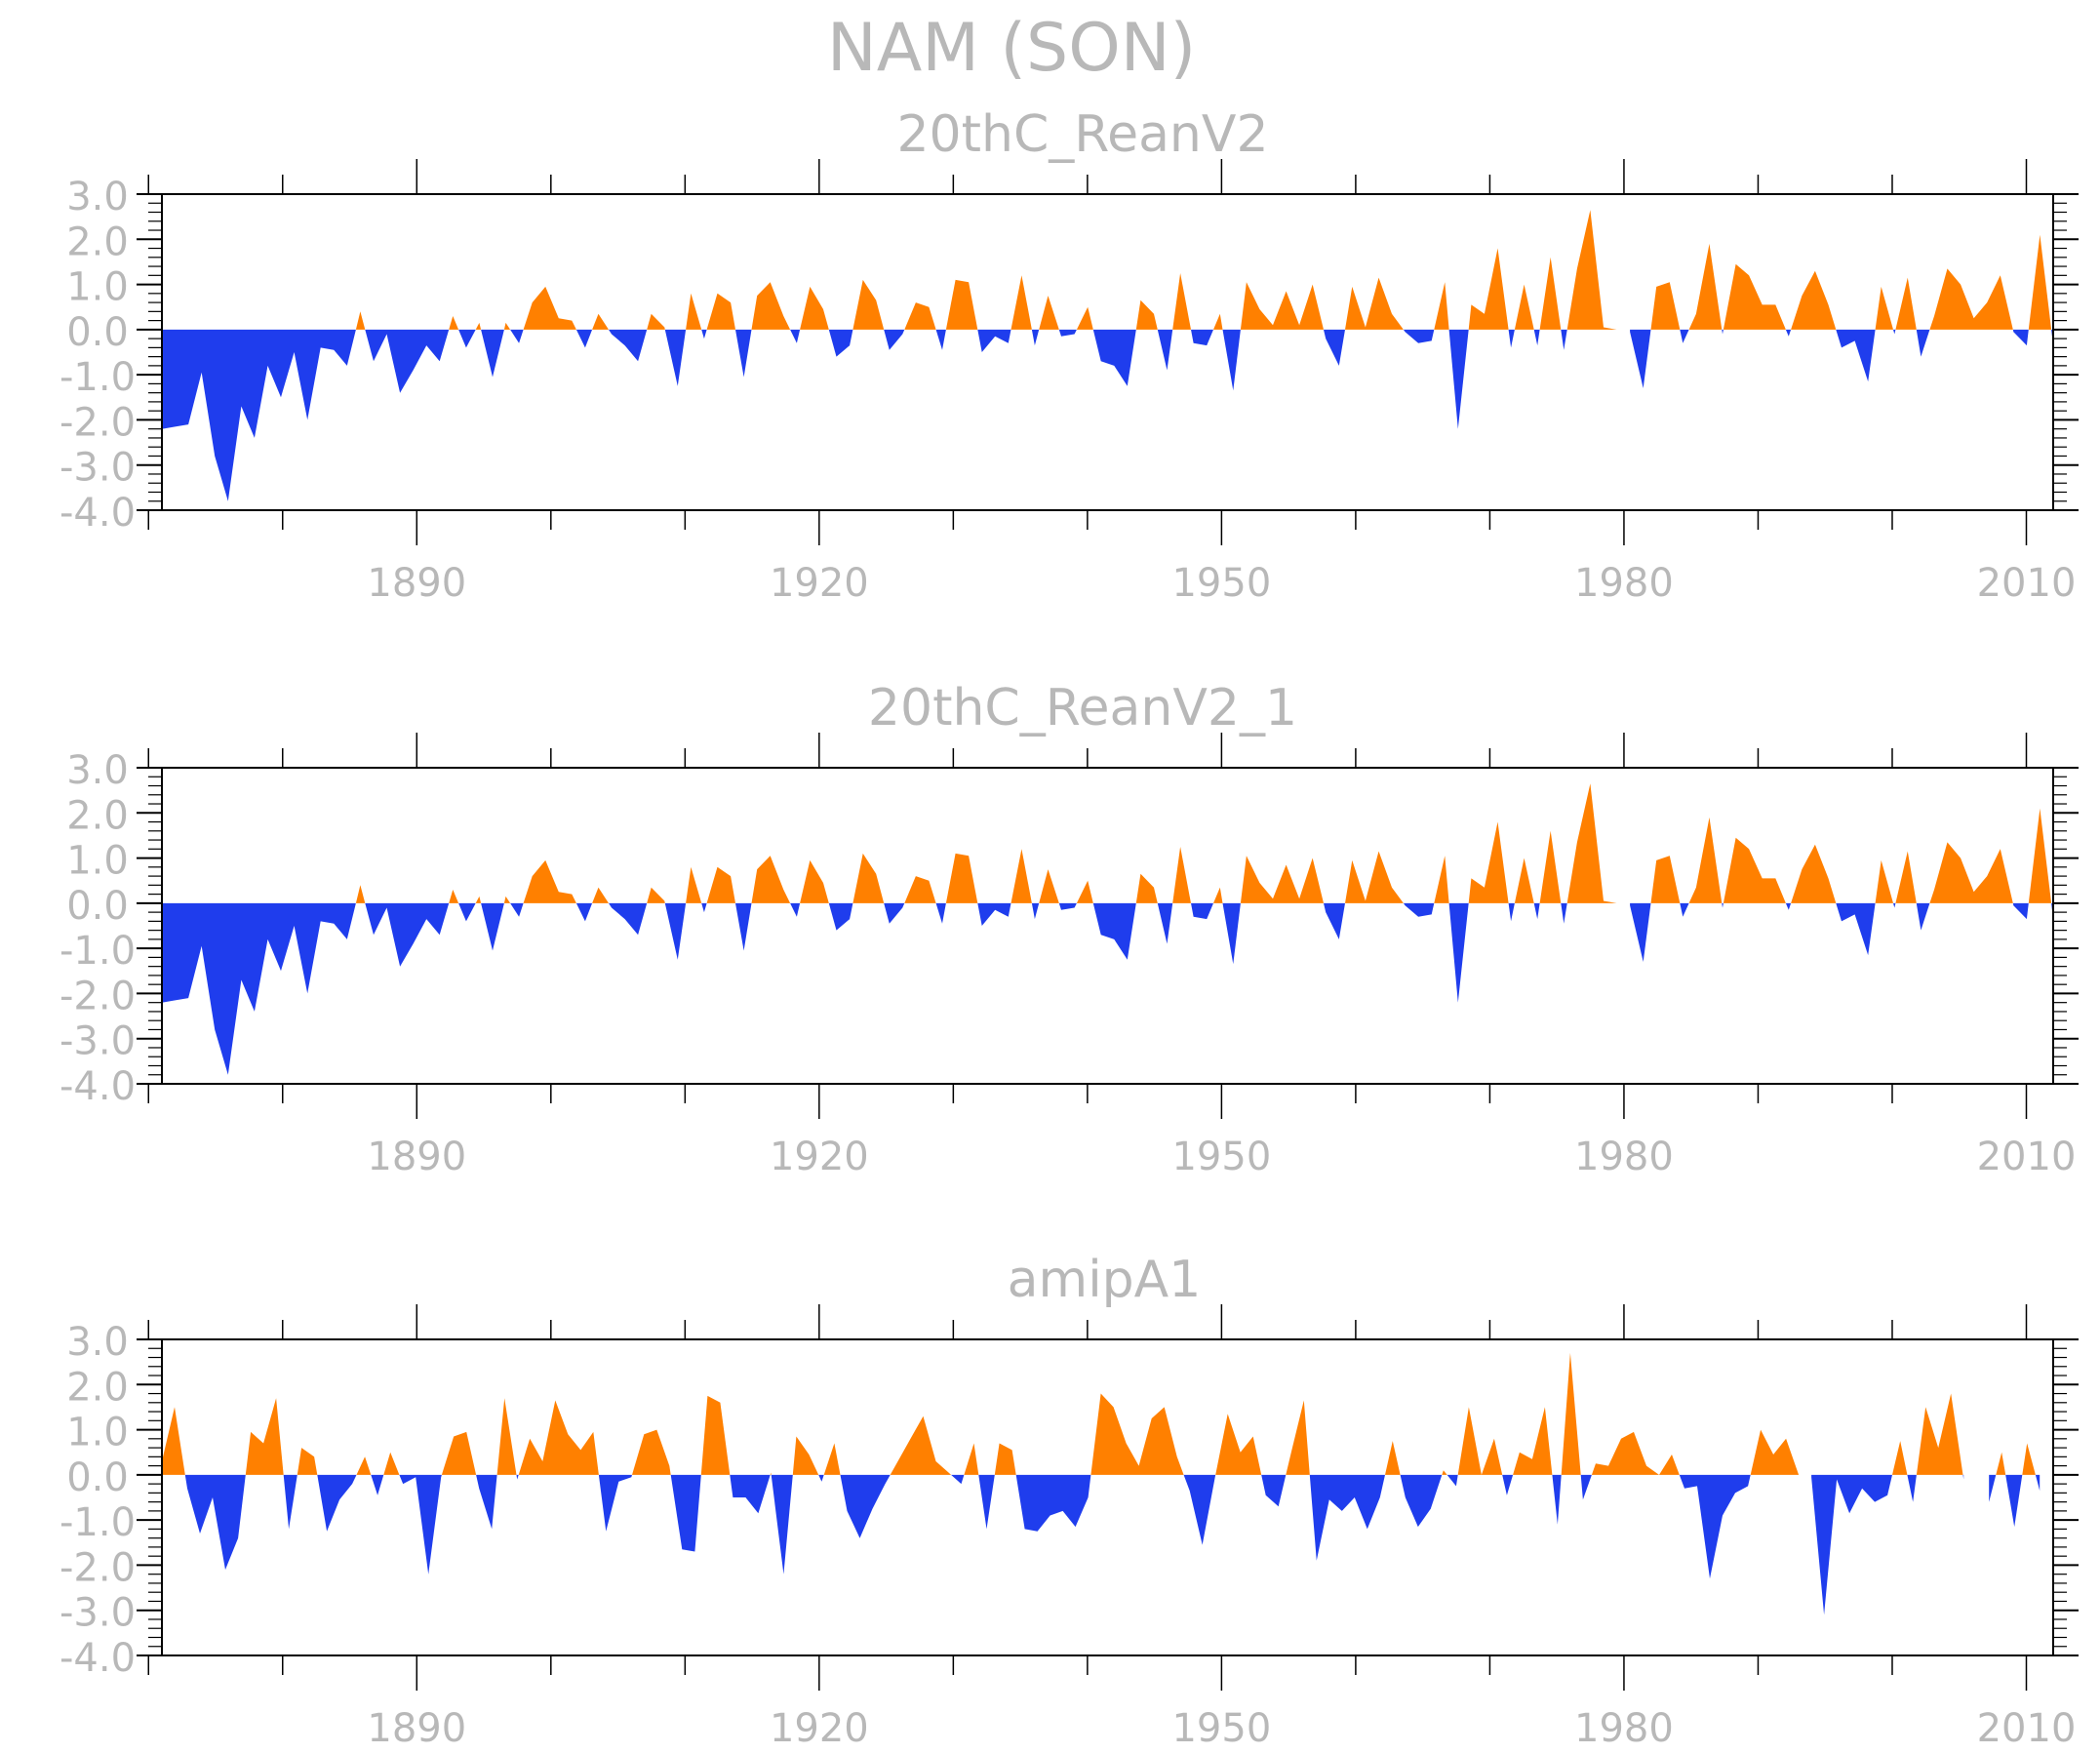 The image size is (2100, 1754). What do you see at coordinates (1012, 48) in the screenshot?
I see `figure-title: NAM (SON)` at bounding box center [1012, 48].